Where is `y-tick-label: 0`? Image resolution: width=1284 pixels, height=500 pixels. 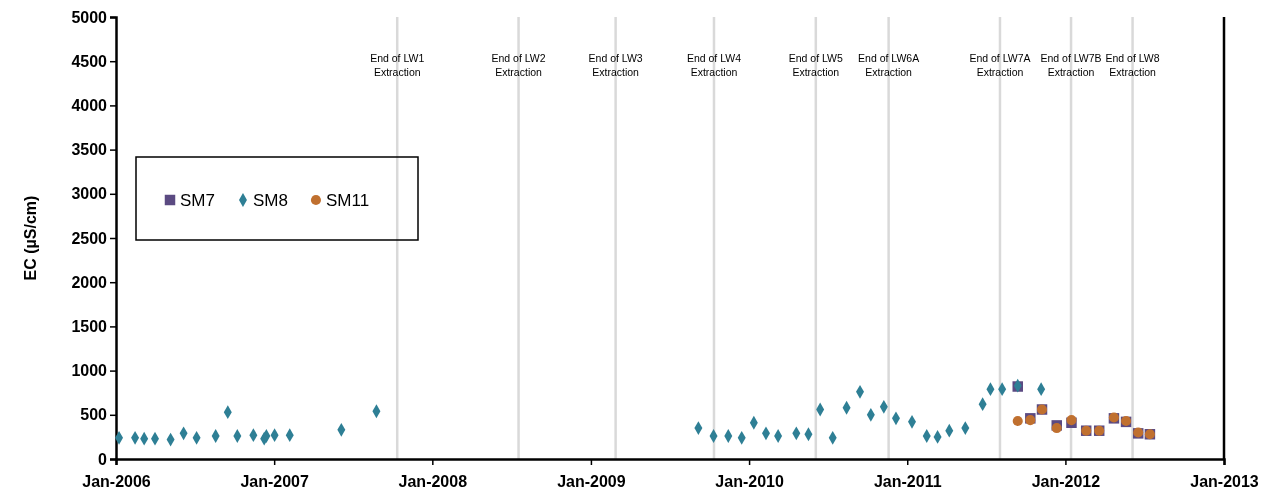
y-tick-label: 0 is located at coordinates (103, 459).